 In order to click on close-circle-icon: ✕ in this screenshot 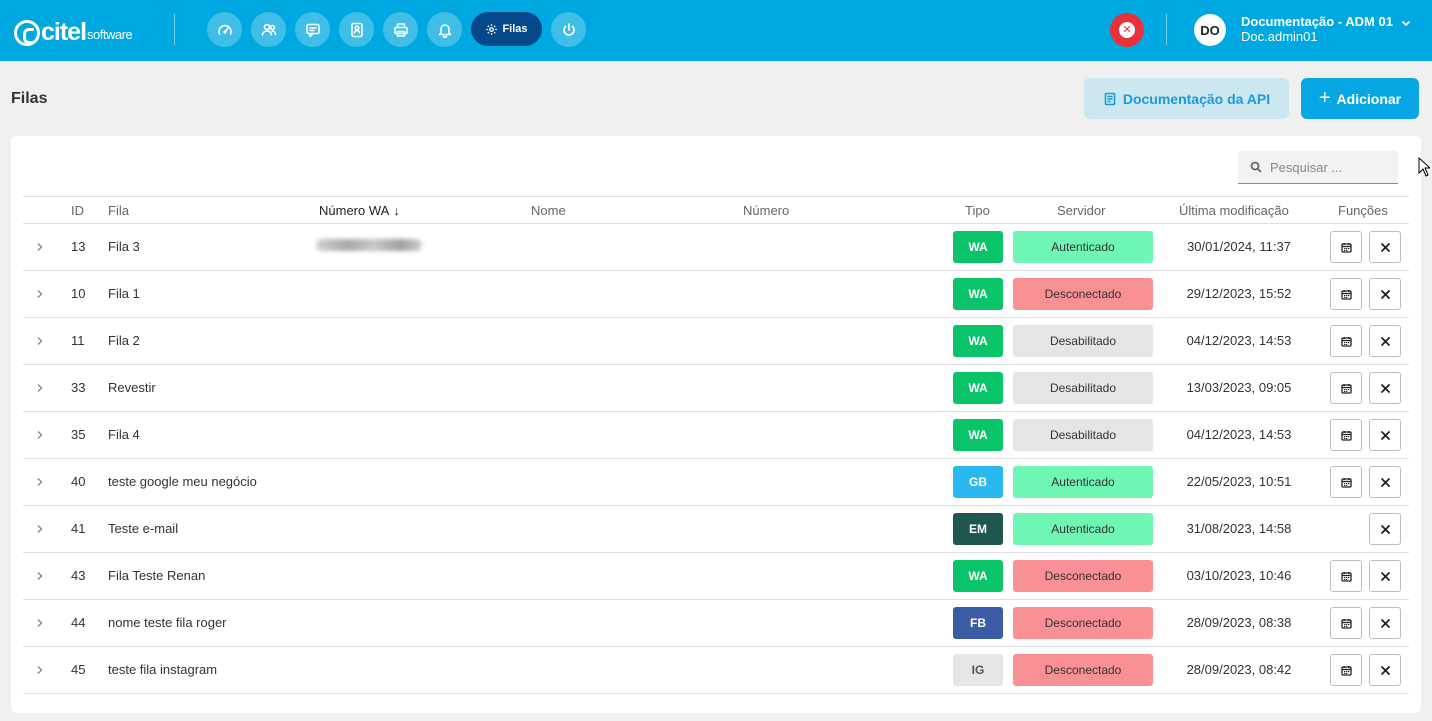, I will do `click(1127, 30)`.